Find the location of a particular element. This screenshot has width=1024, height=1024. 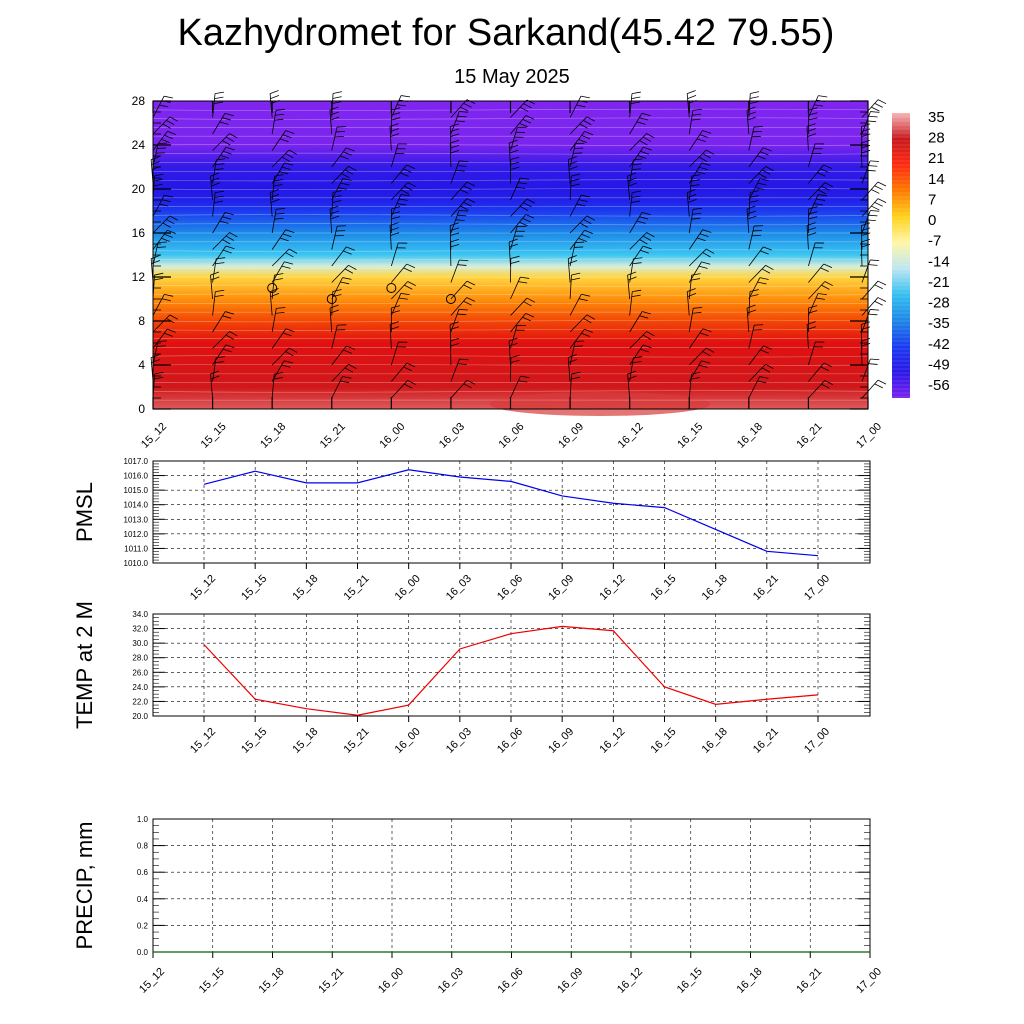

x-tick-label: 15_15 is located at coordinates (212, 981).